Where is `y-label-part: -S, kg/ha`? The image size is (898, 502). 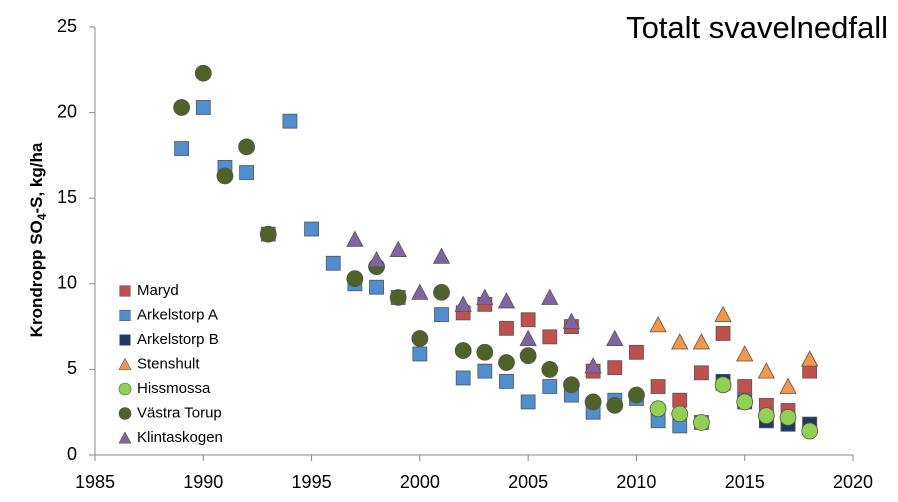
y-label-part: -S, kg/ha is located at coordinates (36, 177).